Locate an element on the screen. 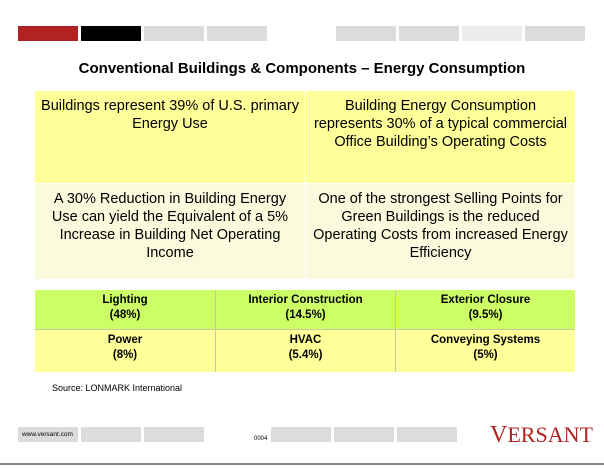  component-name: HVAC is located at coordinates (305, 340).